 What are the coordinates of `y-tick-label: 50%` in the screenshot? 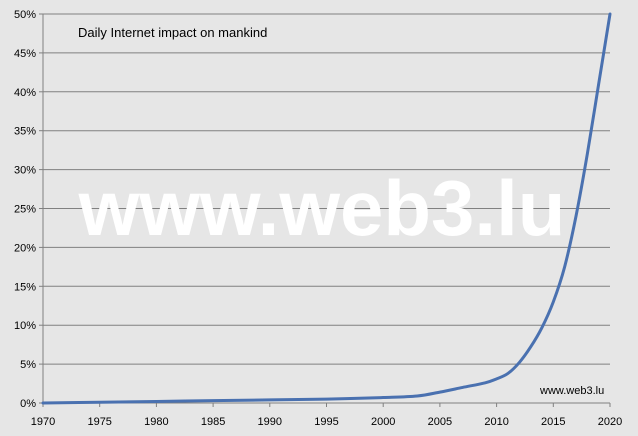 It's located at (25, 15).